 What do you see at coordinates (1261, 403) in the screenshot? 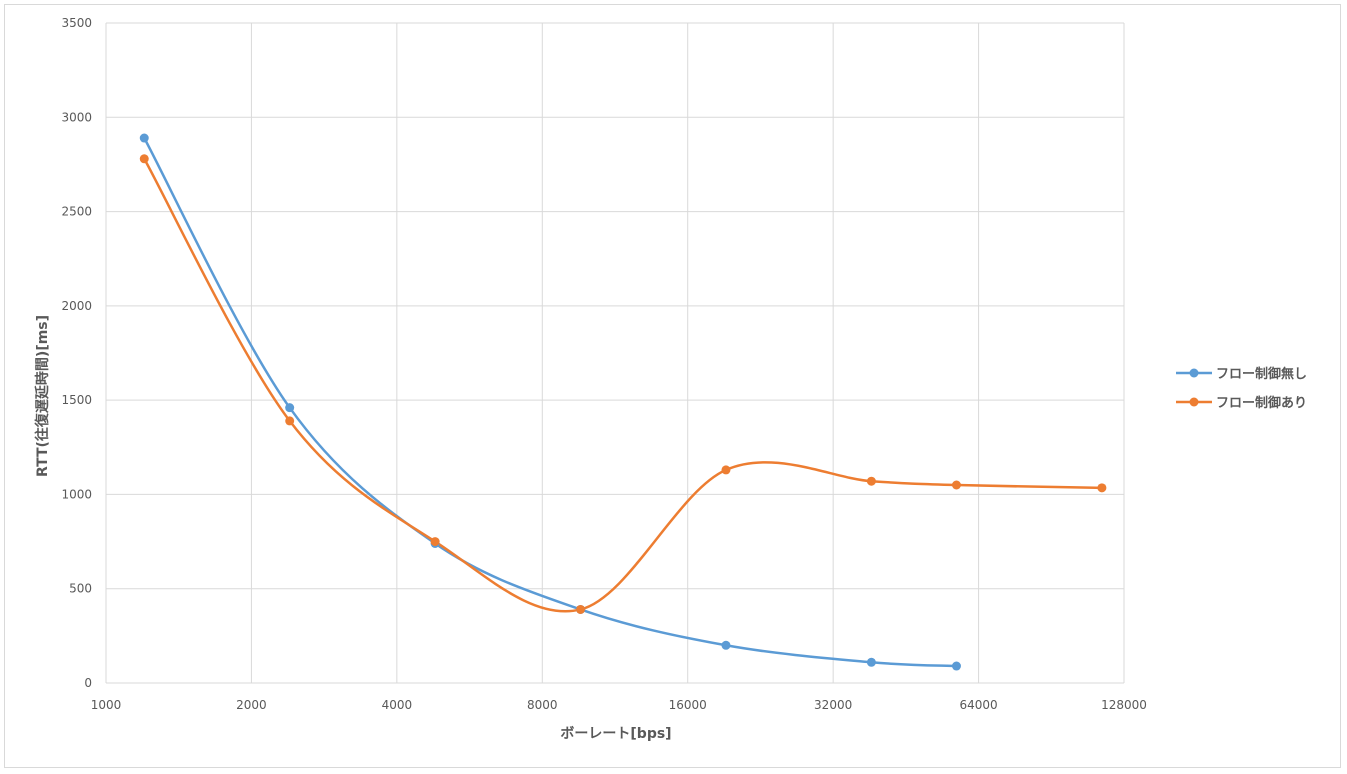
I see `legend-label-series-2: フロー制御あり` at bounding box center [1261, 403].